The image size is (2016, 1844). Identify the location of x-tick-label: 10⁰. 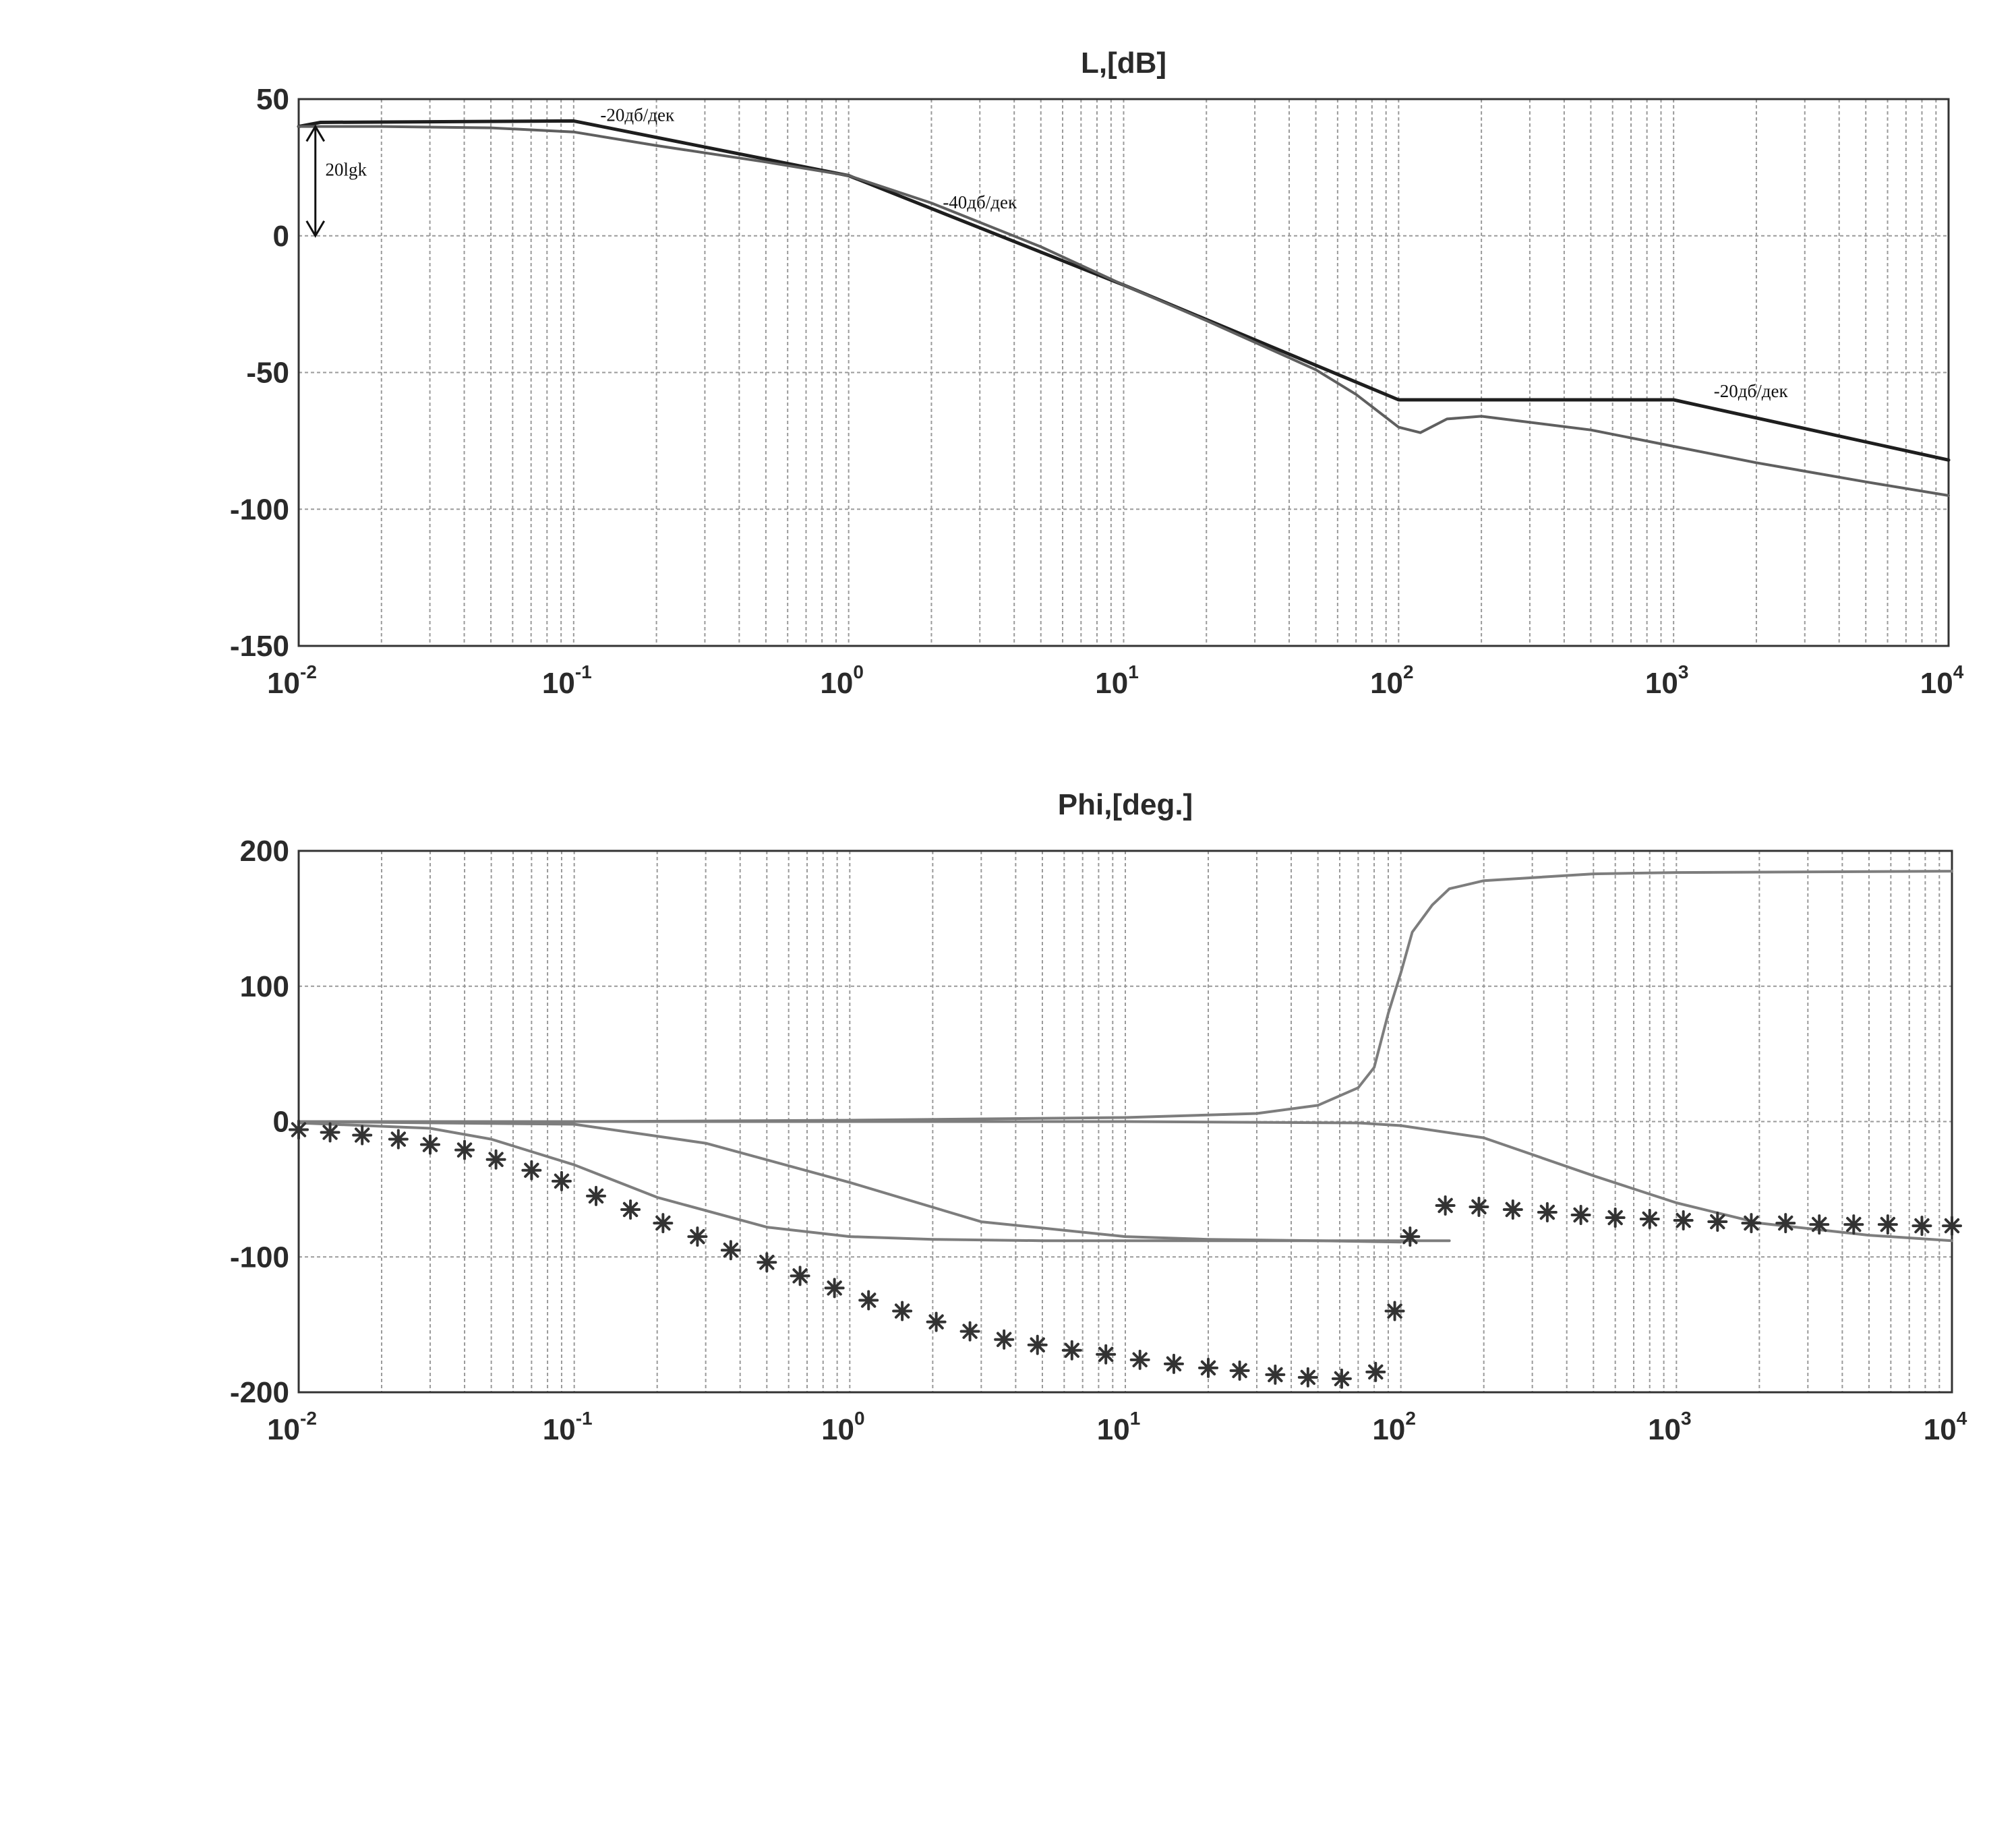
(843, 1427).